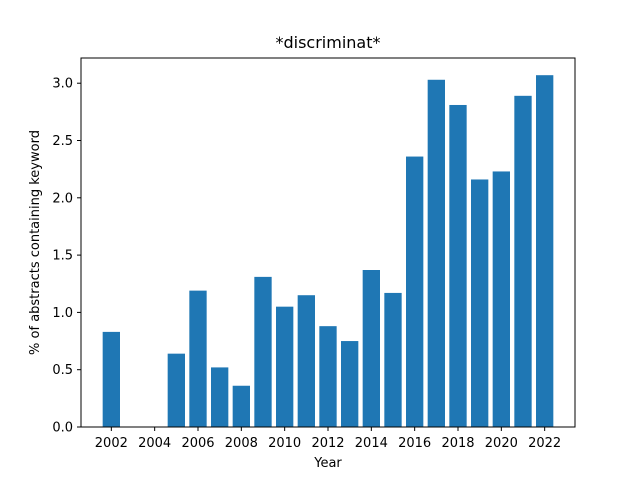  What do you see at coordinates (350, 384) in the screenshot?
I see `bar-2013` at bounding box center [350, 384].